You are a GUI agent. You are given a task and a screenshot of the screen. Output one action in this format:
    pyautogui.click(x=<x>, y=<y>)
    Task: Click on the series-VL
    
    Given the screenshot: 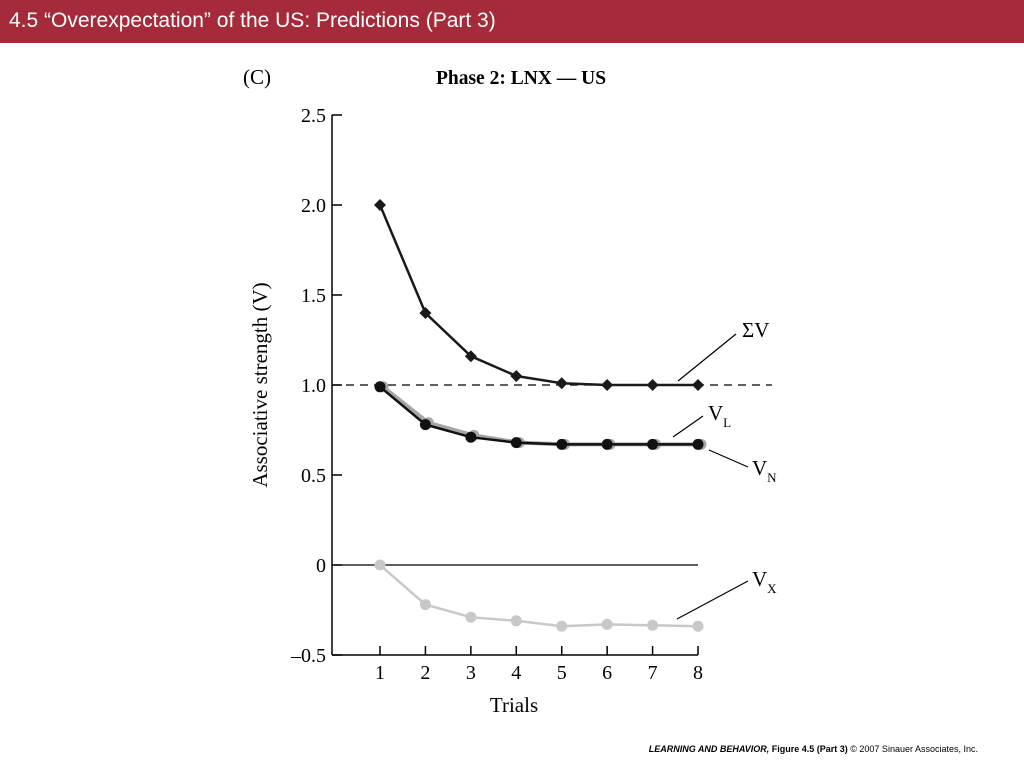 What is the action you would take?
    pyautogui.click(x=542, y=415)
    